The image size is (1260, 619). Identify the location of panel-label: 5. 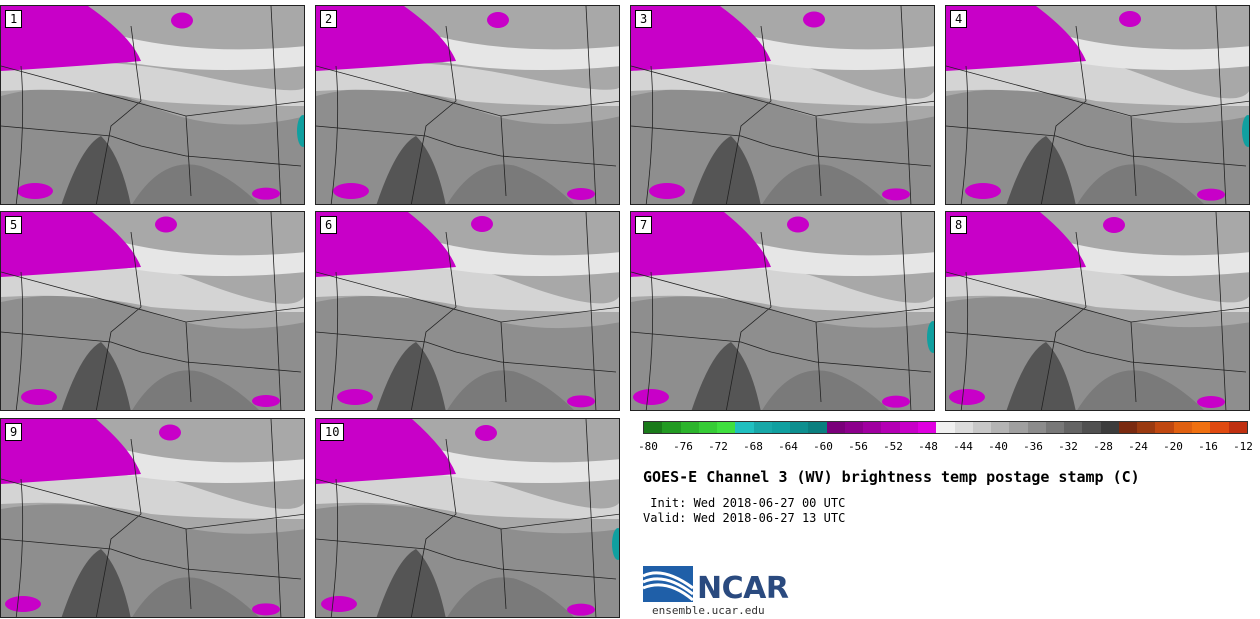
(14, 225).